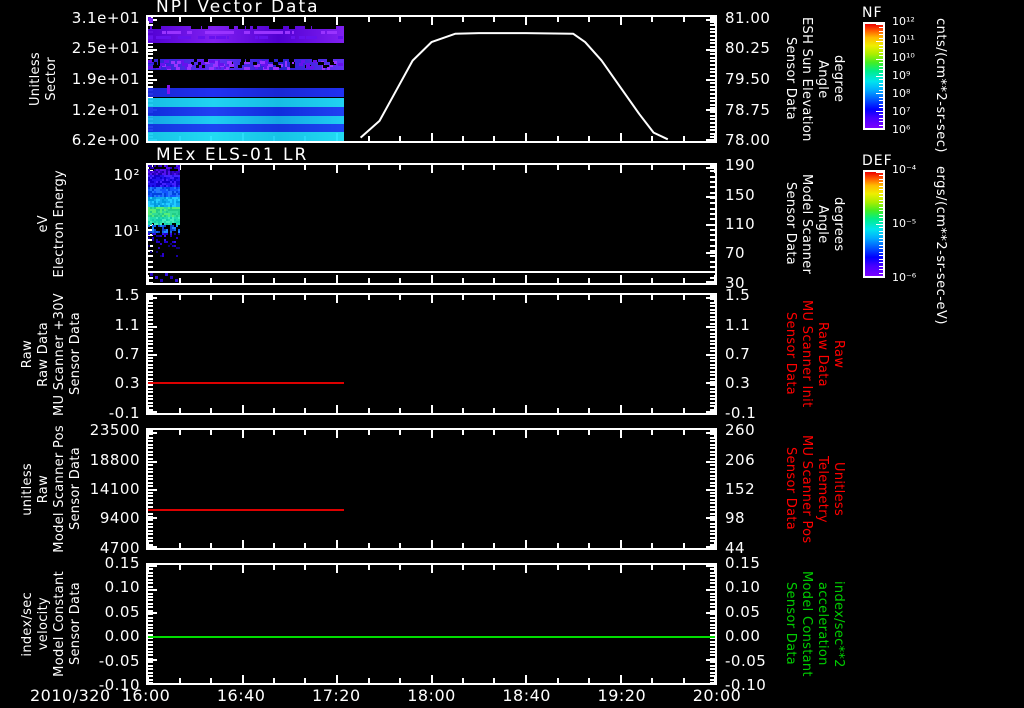 This screenshot has height=708, width=1024. I want to click on y-tick-label-left: 1.5, so click(127, 295).